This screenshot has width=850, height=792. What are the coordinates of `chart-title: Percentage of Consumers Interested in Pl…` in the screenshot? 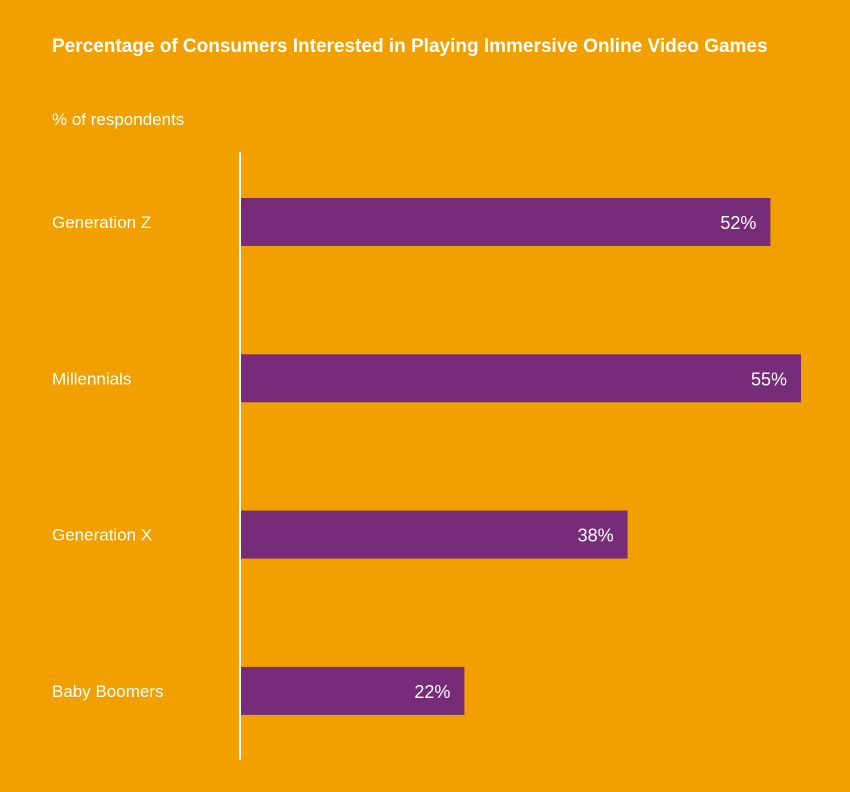 It's located at (410, 46).